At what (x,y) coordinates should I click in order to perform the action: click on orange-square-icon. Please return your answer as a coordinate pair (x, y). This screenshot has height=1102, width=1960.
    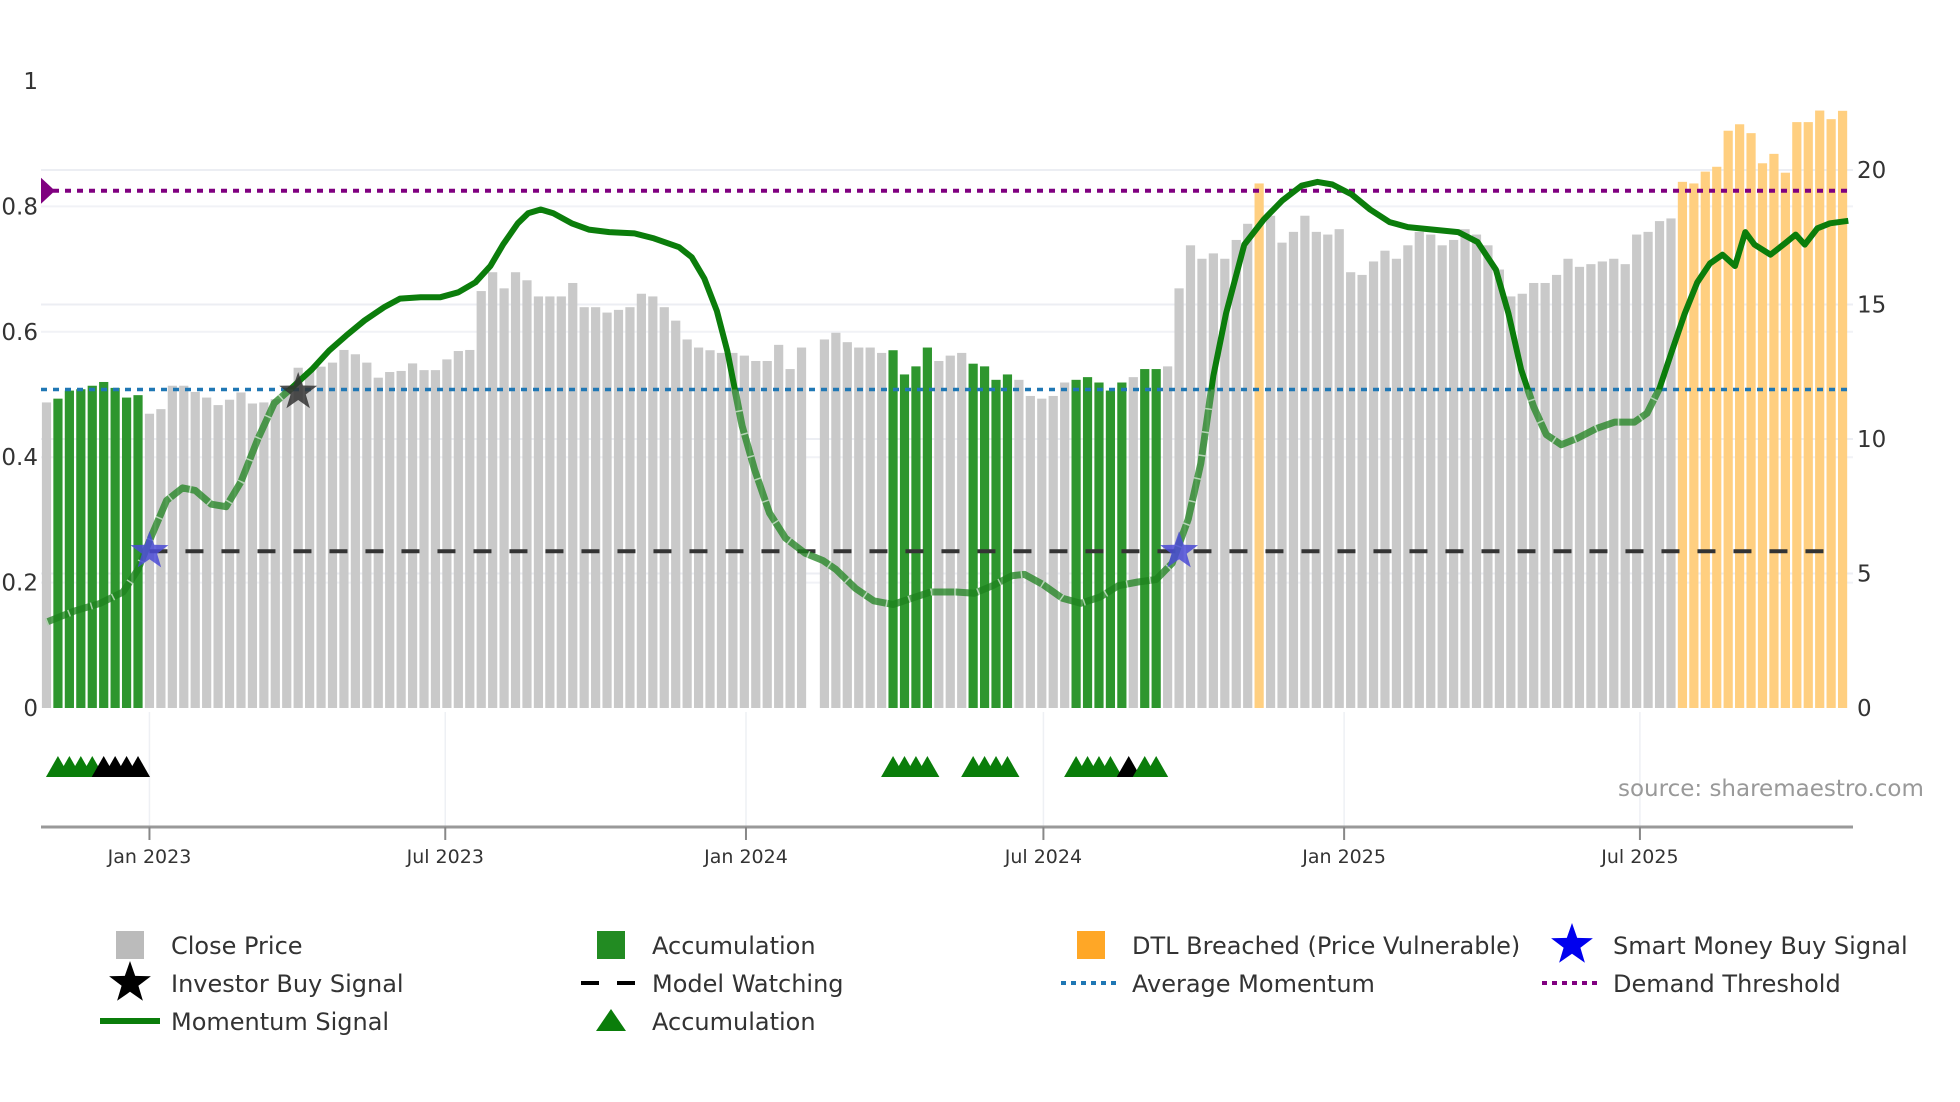
    Looking at the image, I should click on (1091, 945).